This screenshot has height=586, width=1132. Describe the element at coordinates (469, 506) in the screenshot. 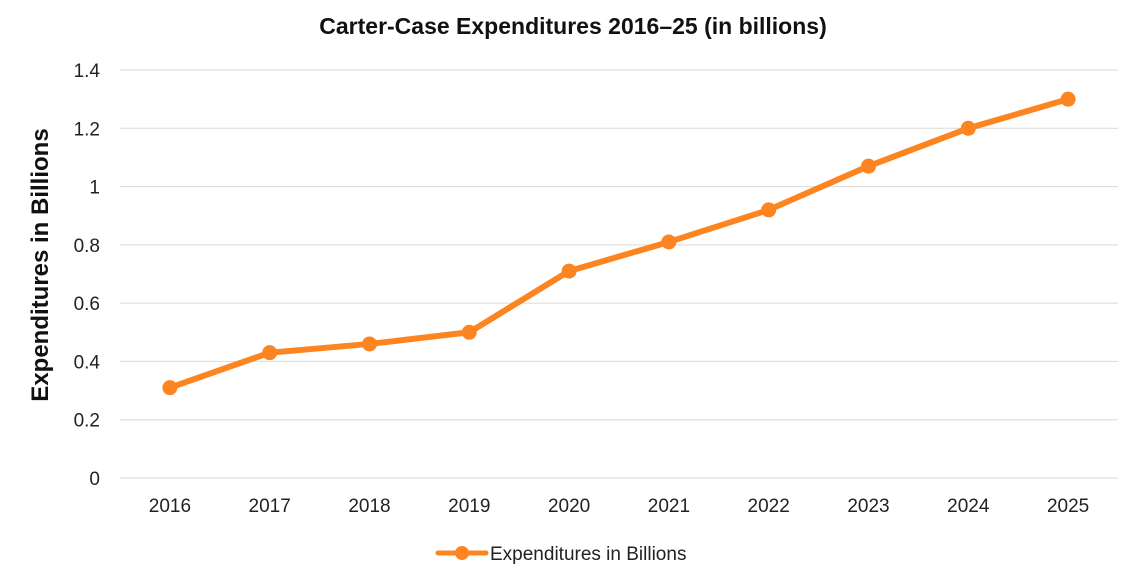

I see `x-tick-label: 2019` at that location.